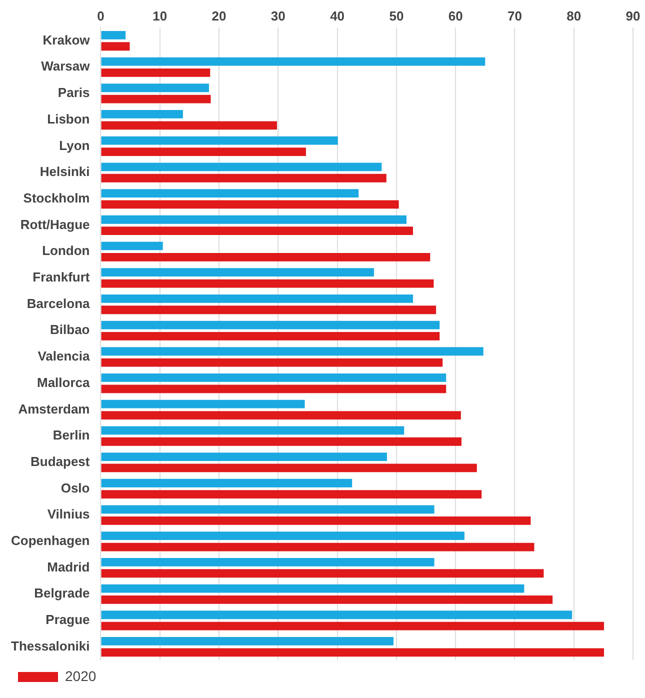  Describe the element at coordinates (455, 16) in the screenshot. I see `x-tick-label: 60` at that location.